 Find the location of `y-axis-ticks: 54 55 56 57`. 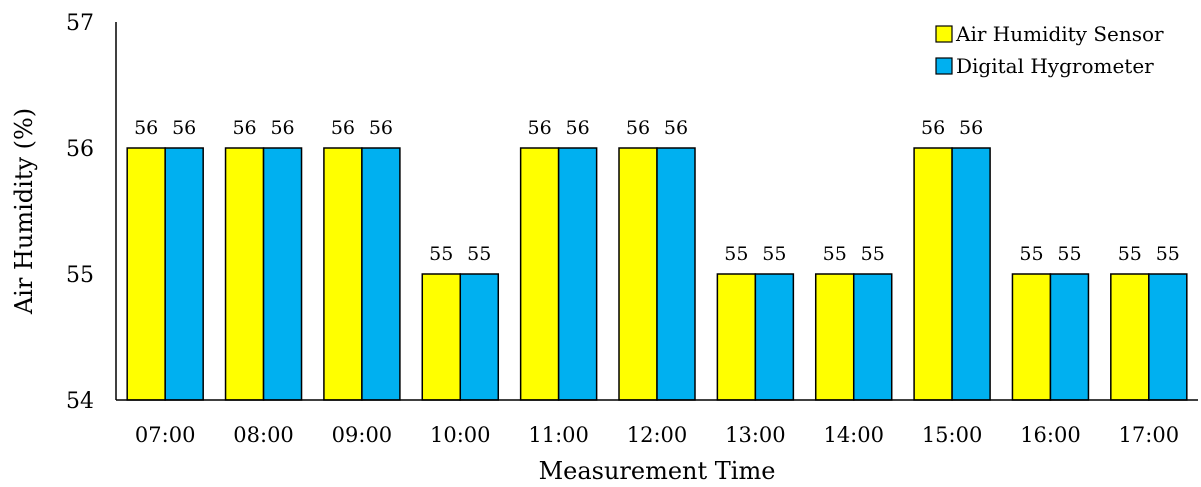

y-axis-ticks: 54 55 56 57 is located at coordinates (80, 212).